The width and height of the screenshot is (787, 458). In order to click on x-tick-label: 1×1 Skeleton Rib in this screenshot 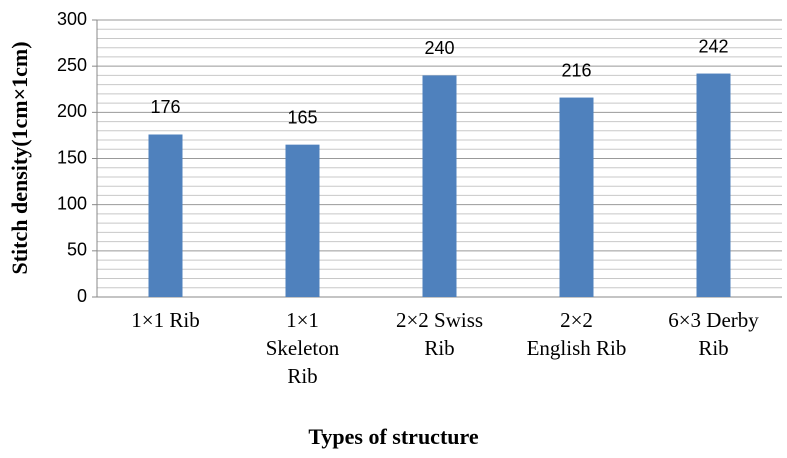, I will do `click(302, 348)`.